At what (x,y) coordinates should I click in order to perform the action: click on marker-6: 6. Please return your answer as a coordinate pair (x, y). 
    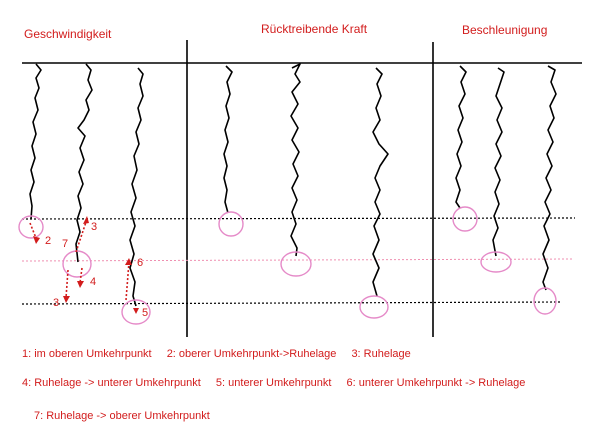
    Looking at the image, I should click on (140, 263).